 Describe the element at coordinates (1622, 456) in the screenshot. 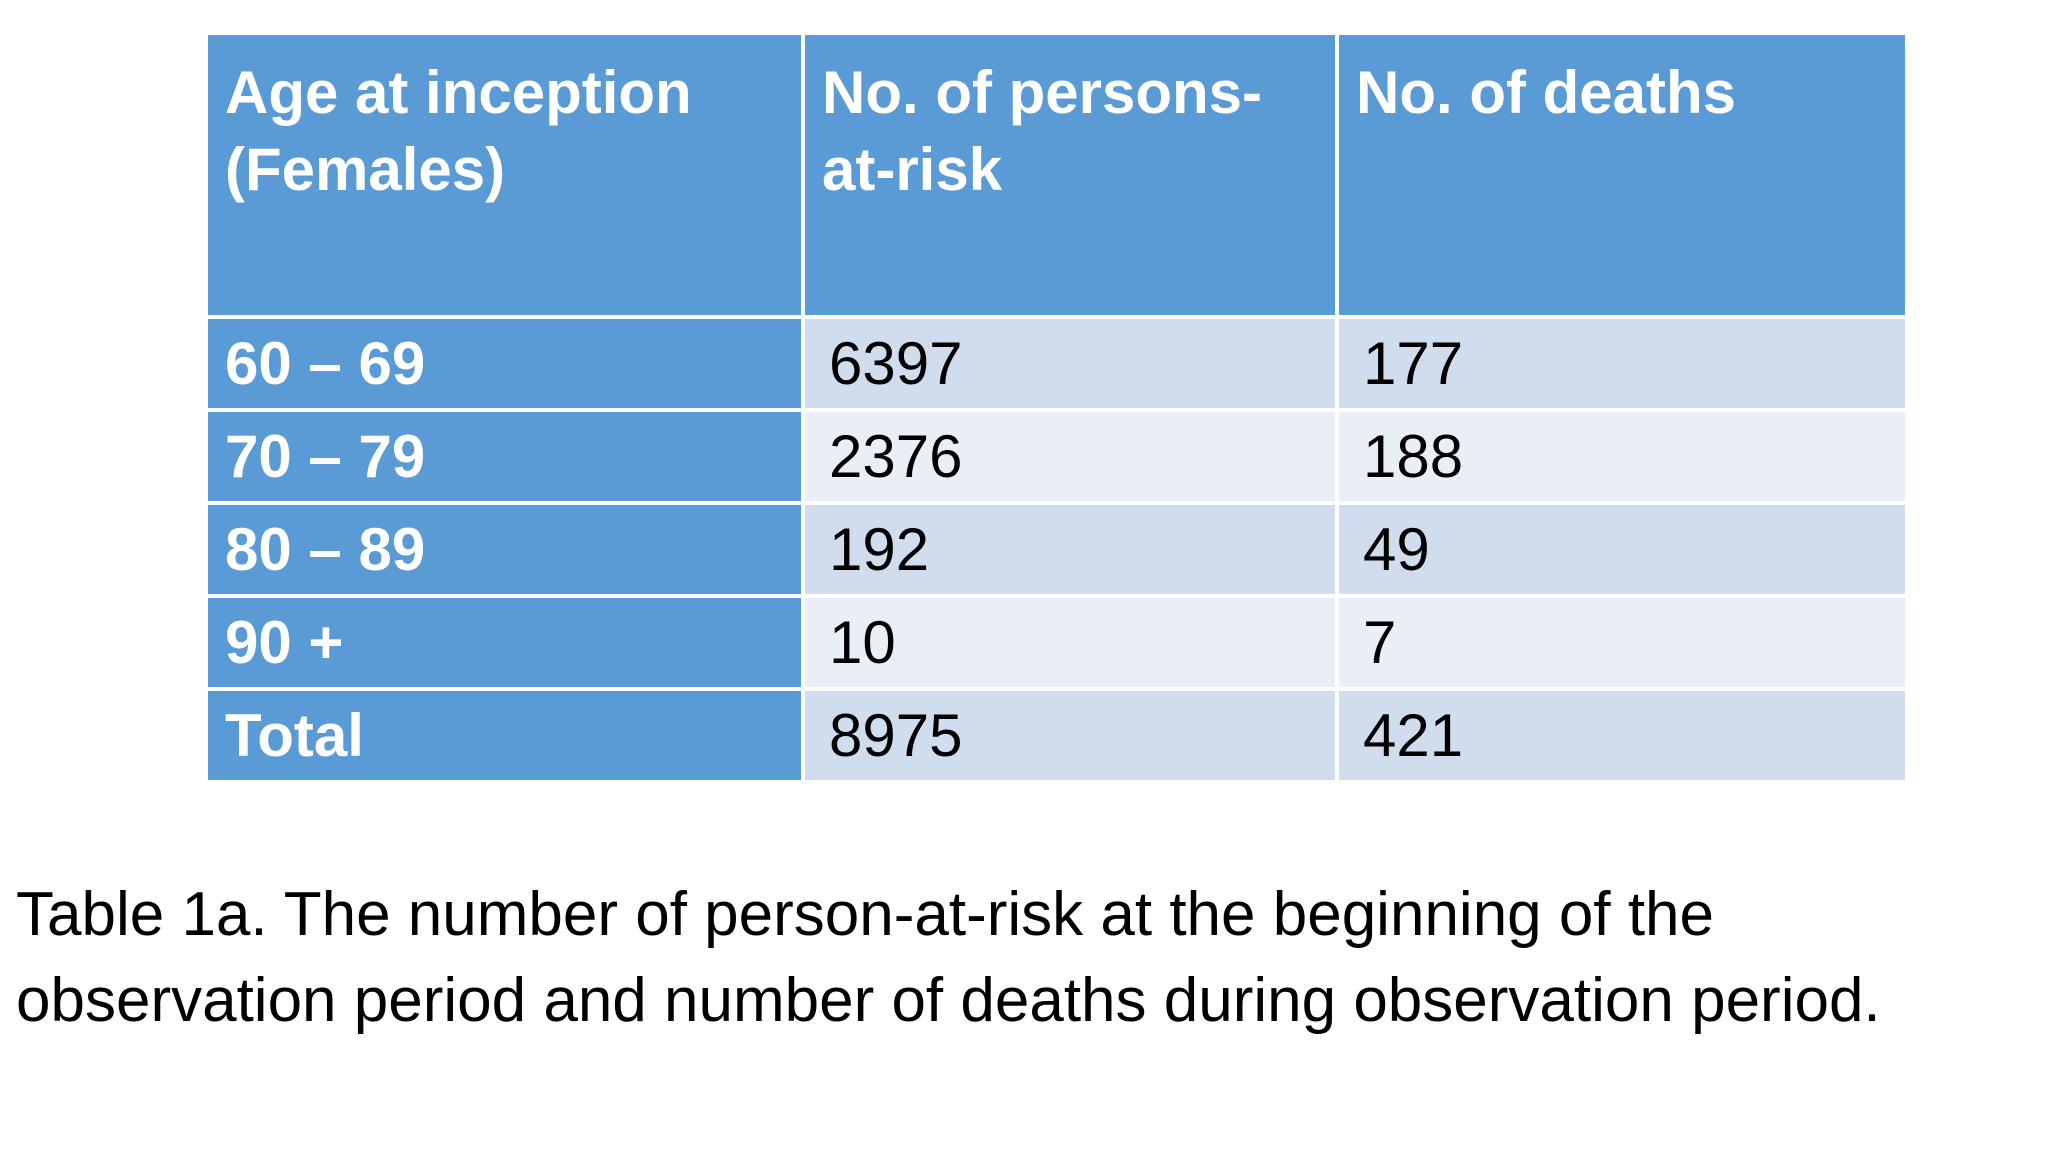

I see `cell-deaths-70-79: 188` at that location.